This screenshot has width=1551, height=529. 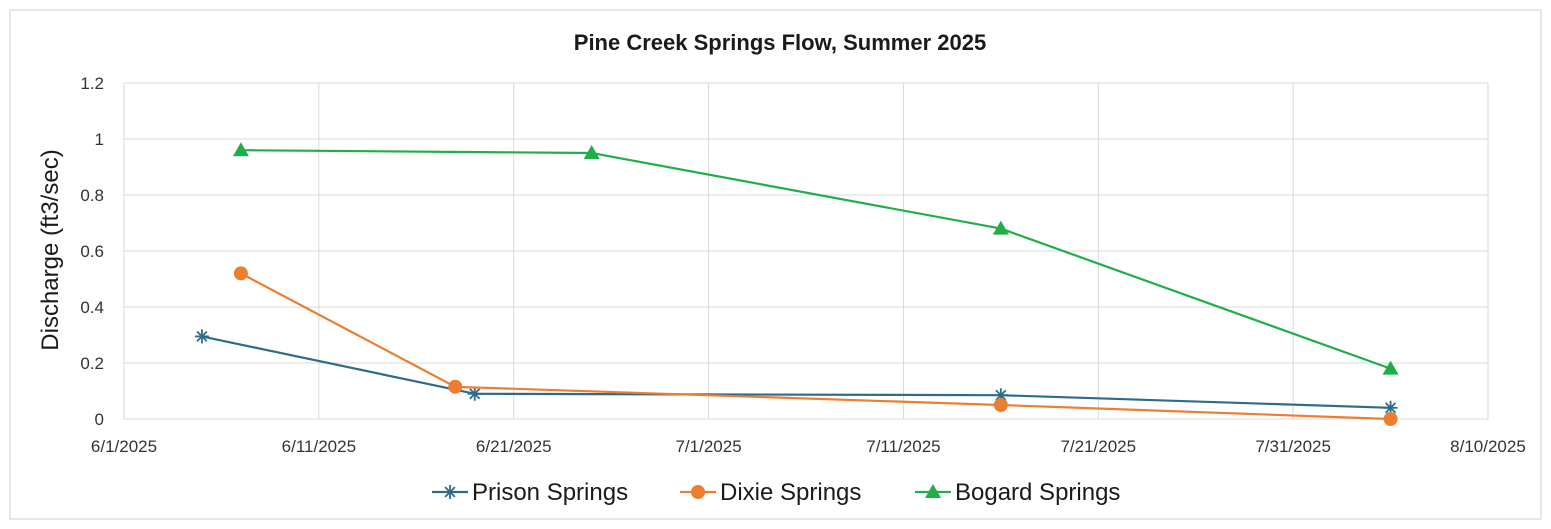 I want to click on y-tick-label: 0.4, so click(x=92, y=307).